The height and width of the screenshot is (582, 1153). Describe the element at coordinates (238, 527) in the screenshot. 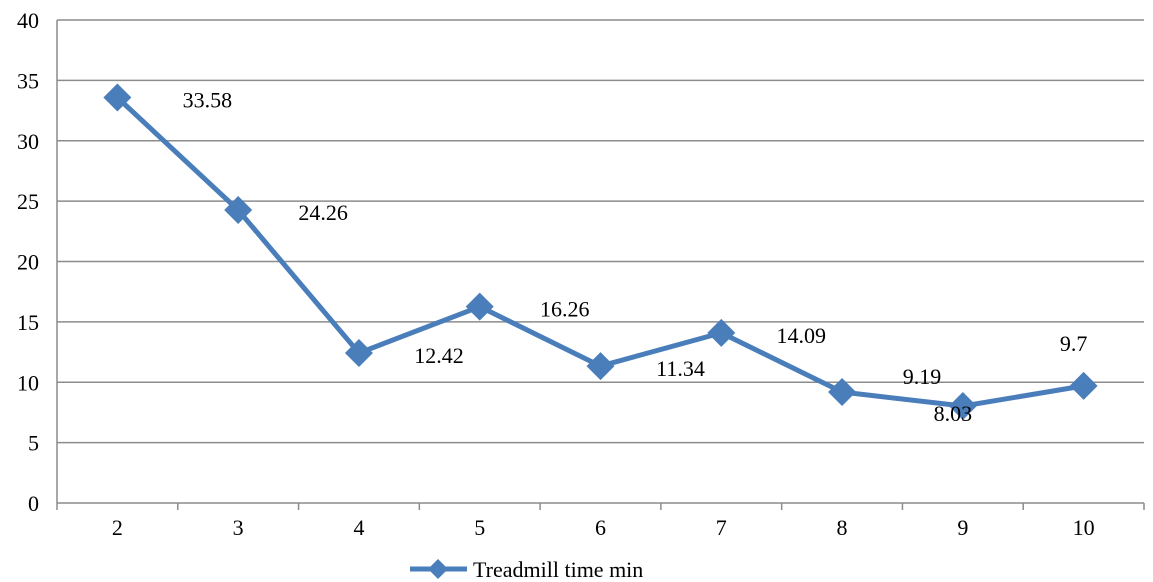

I see `x-tick-label-3: 3` at that location.